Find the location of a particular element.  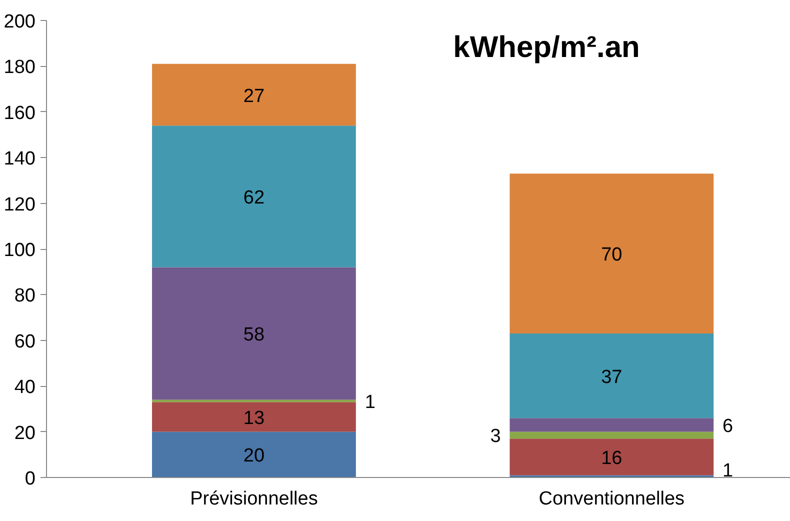

y-tick-label: 100 is located at coordinates (20, 250).